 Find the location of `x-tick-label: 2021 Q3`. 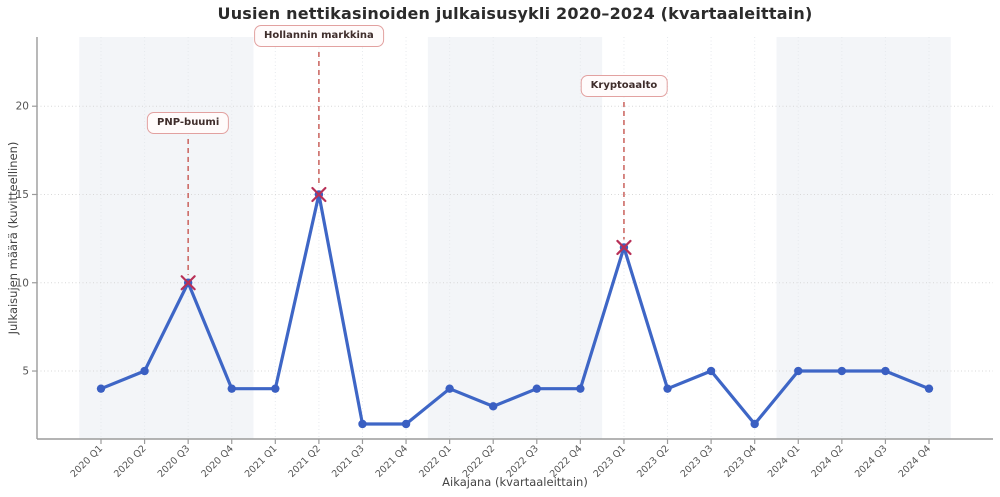

x-tick-label: 2021 Q3 is located at coordinates (348, 461).